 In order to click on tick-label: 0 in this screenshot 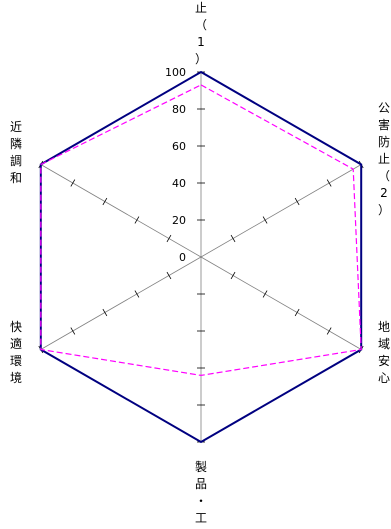, I will do `click(182, 257)`.